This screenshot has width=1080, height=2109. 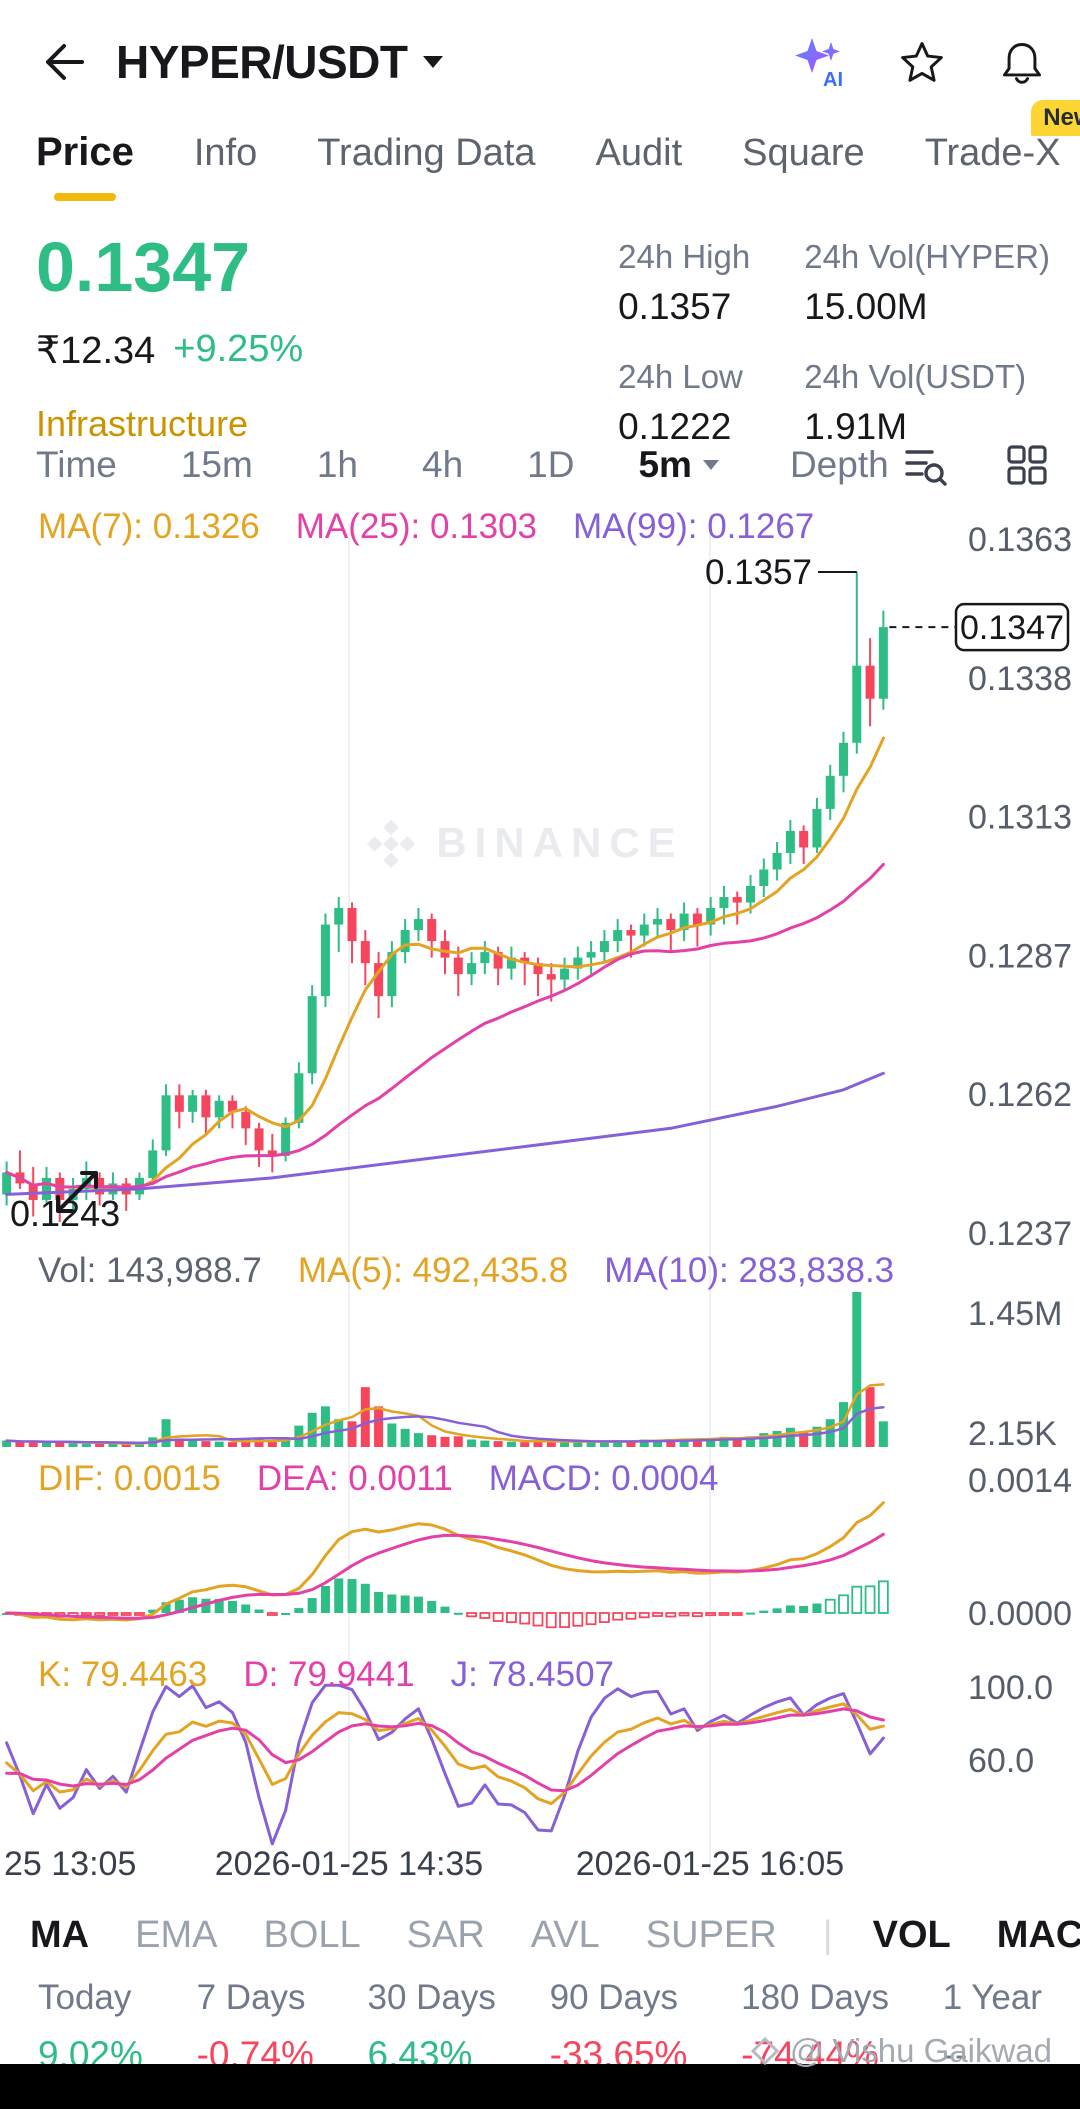 I want to click on back-button, so click(x=62, y=62).